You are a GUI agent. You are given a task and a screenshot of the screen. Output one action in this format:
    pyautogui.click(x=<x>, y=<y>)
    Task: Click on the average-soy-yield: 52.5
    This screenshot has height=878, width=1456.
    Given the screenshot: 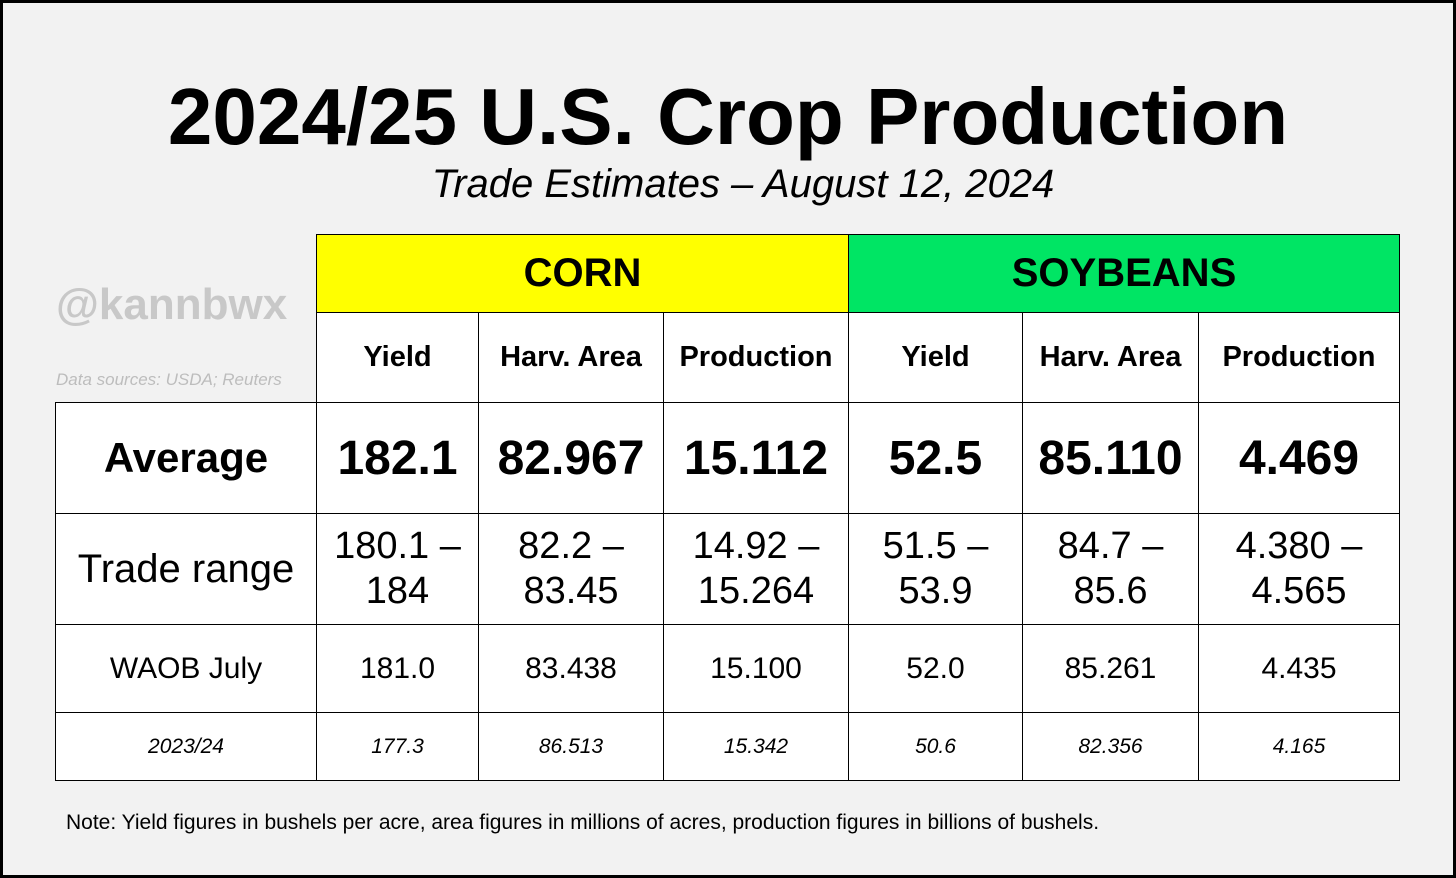 What is the action you would take?
    pyautogui.click(x=935, y=458)
    